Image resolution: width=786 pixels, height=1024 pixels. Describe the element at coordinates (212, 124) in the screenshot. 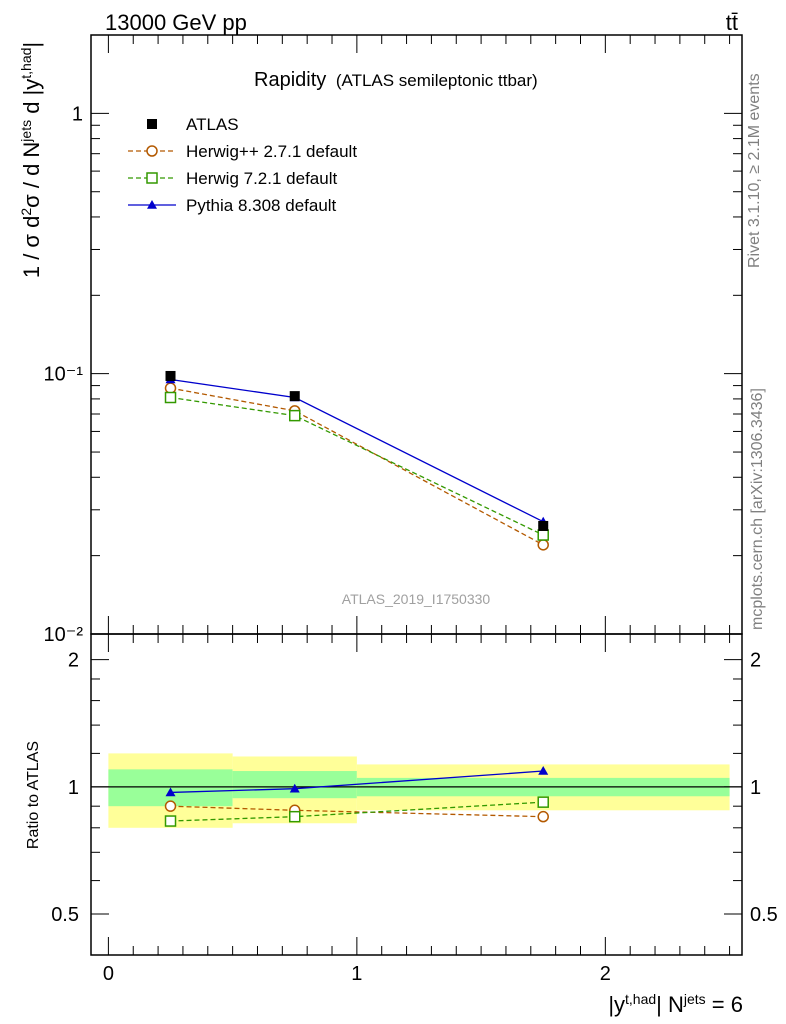

I see `legend-label: ATLAS` at that location.